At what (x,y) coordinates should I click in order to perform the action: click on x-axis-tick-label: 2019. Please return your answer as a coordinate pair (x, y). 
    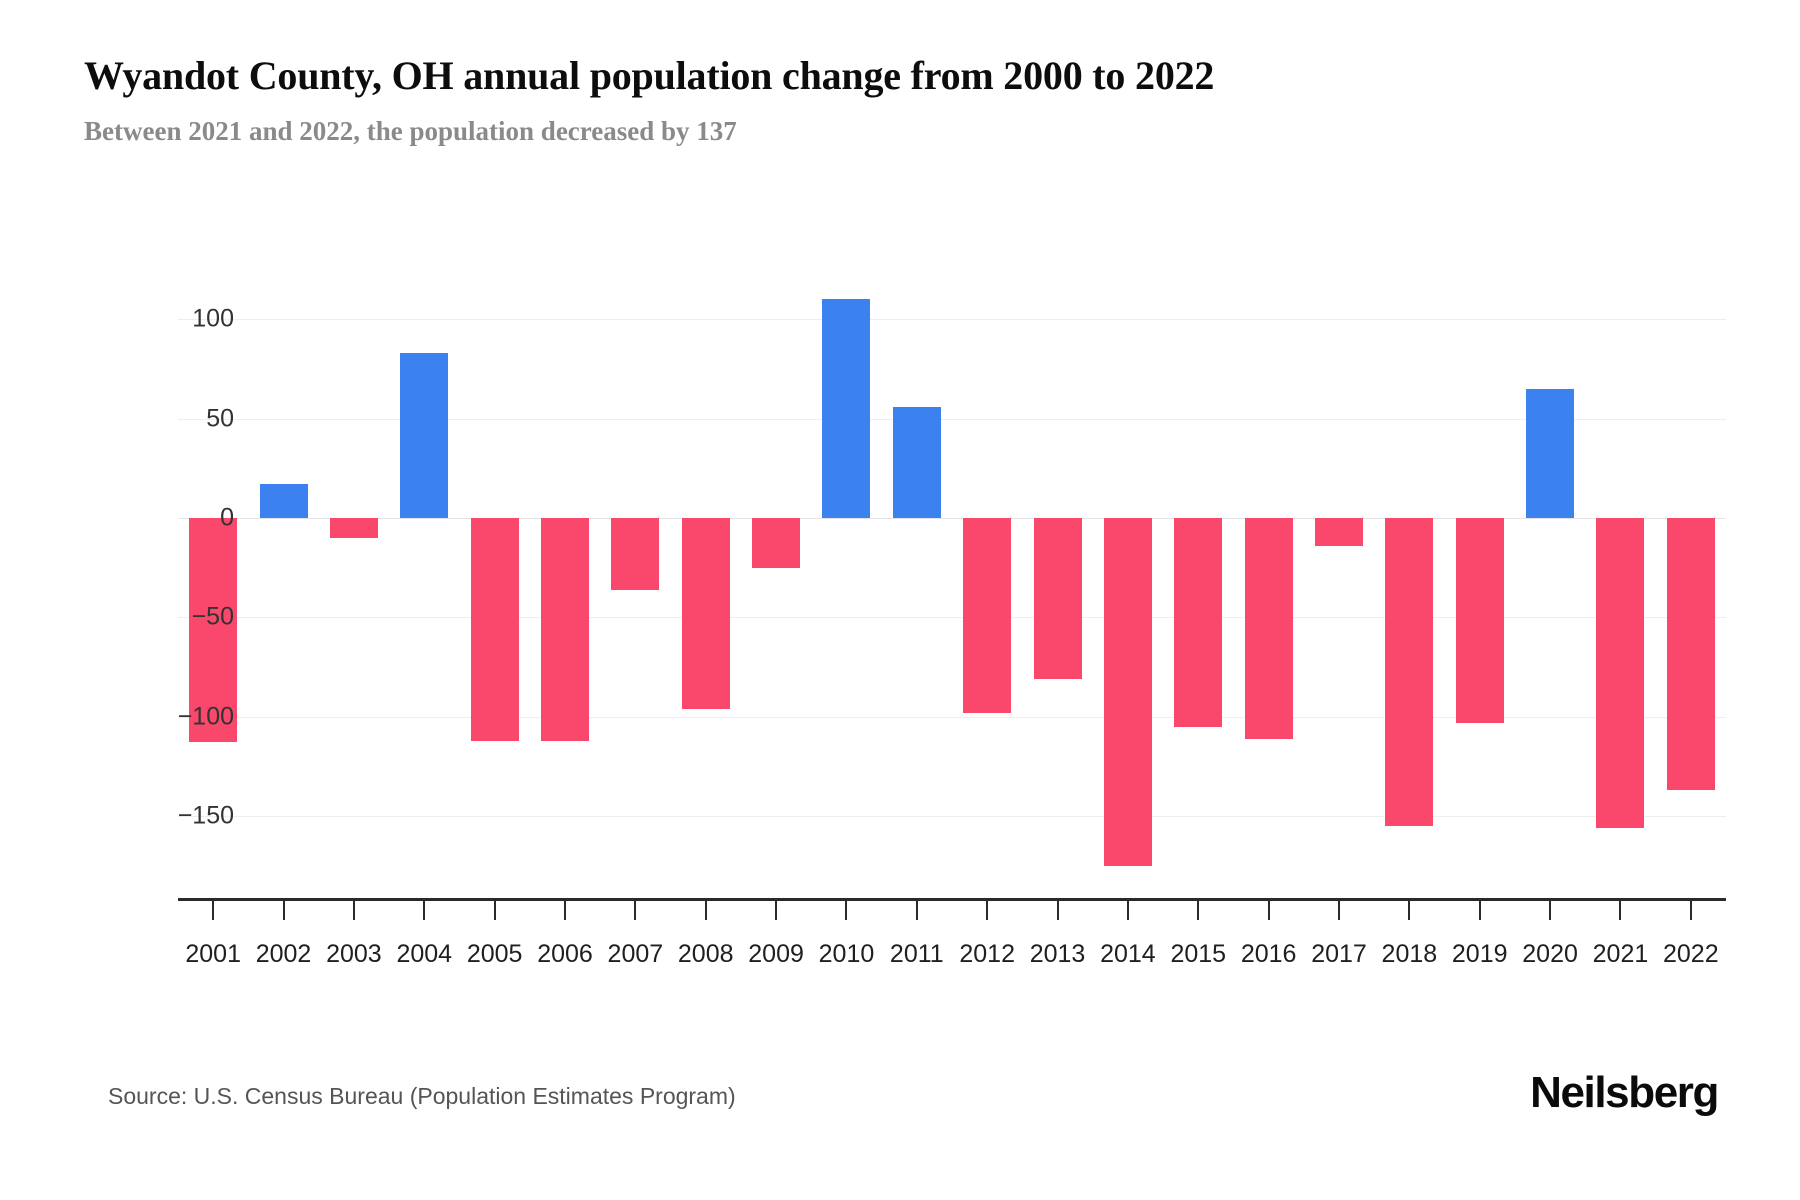
    Looking at the image, I should click on (1479, 954).